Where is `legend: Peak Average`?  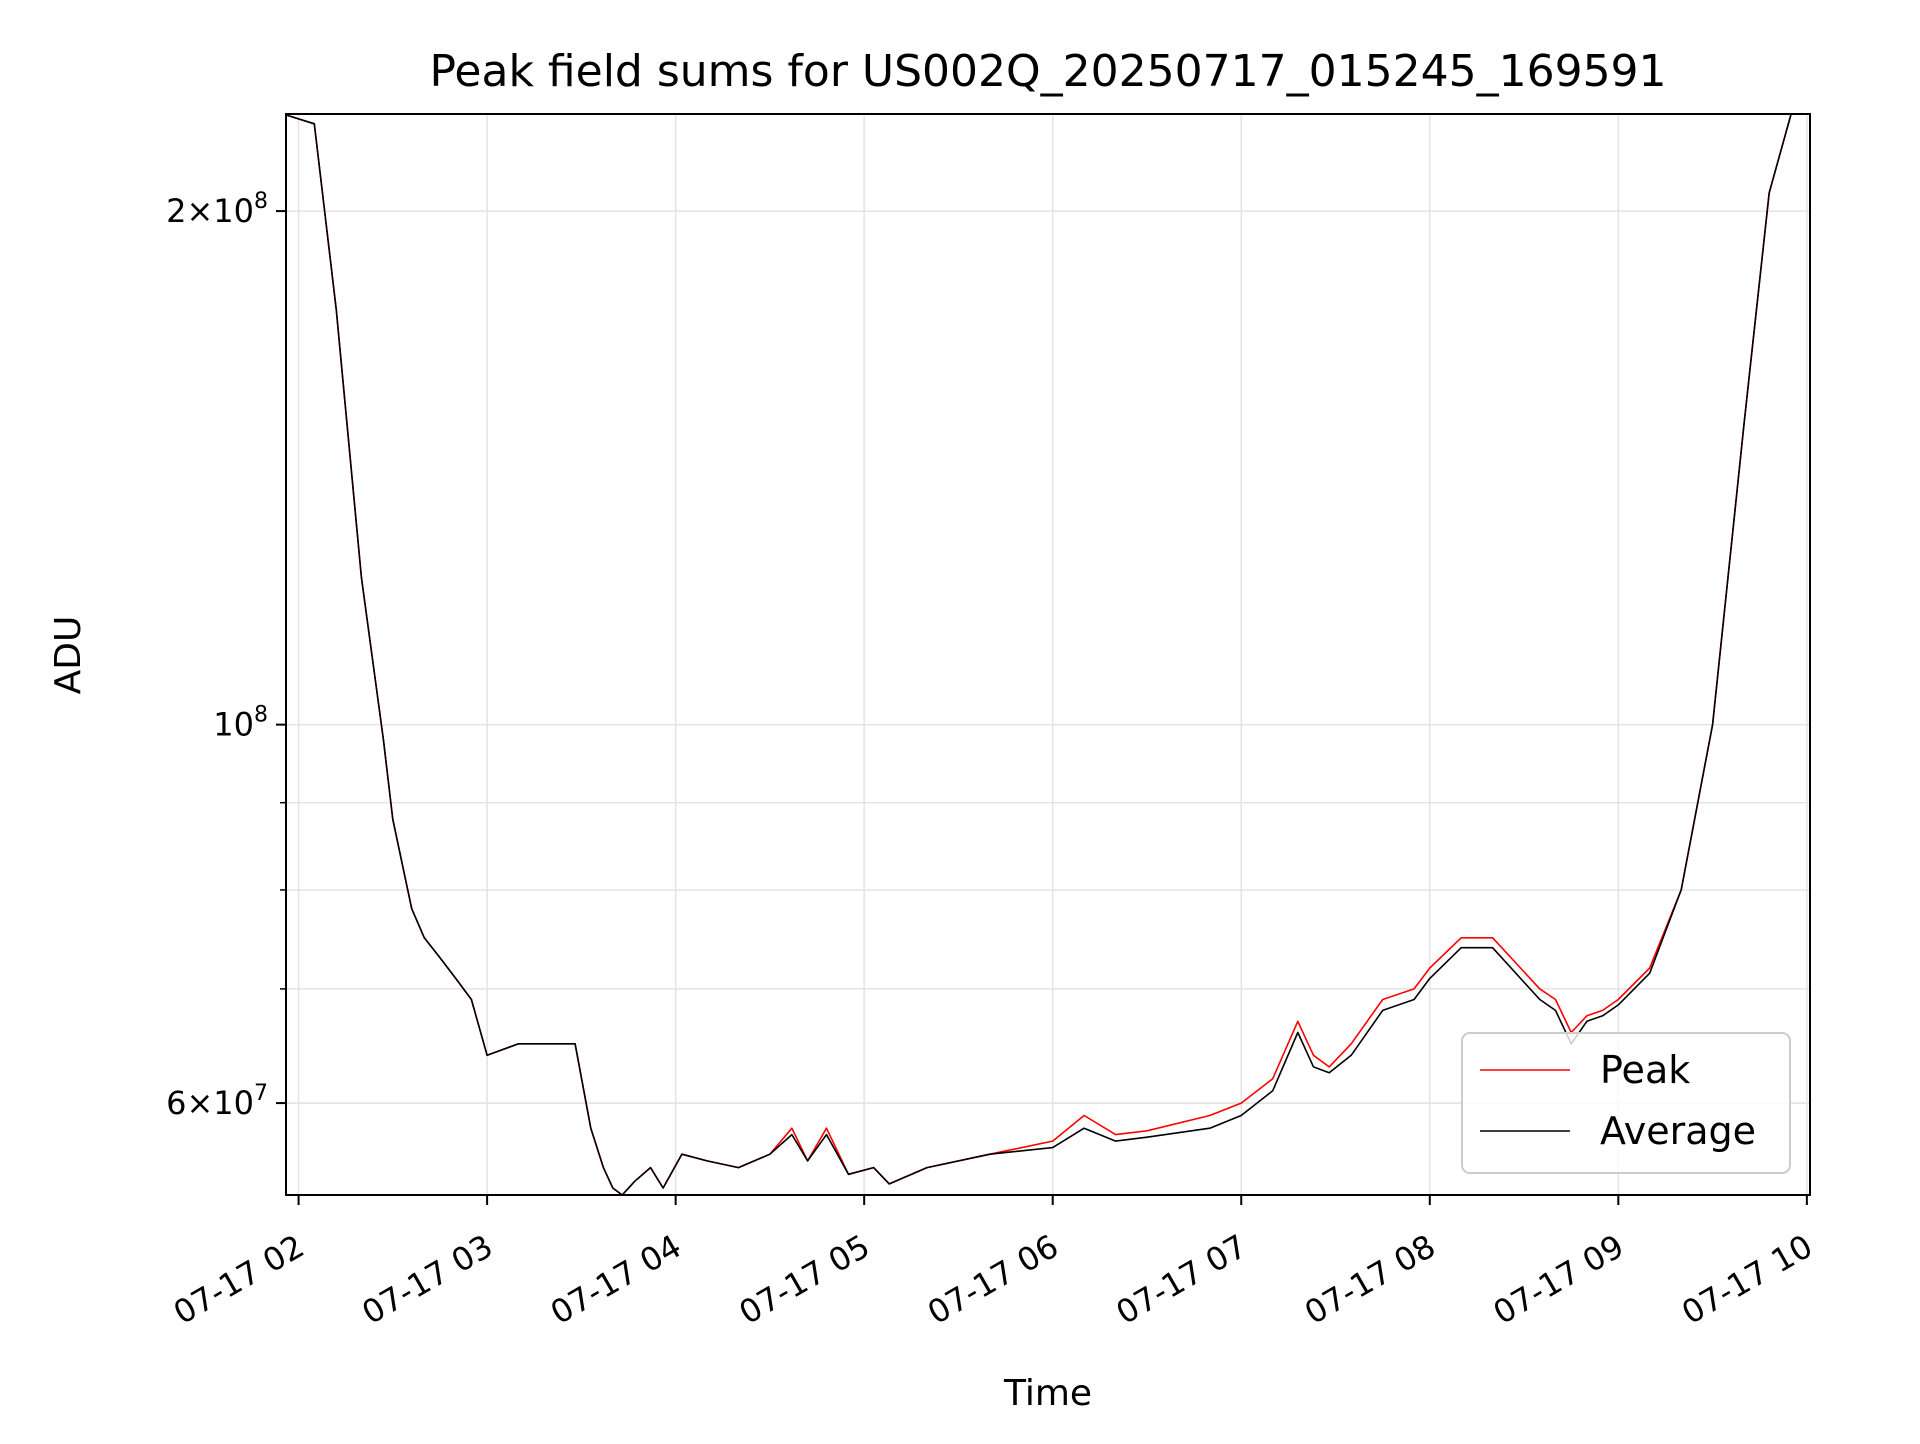 legend: Peak Average is located at coordinates (1626, 1103).